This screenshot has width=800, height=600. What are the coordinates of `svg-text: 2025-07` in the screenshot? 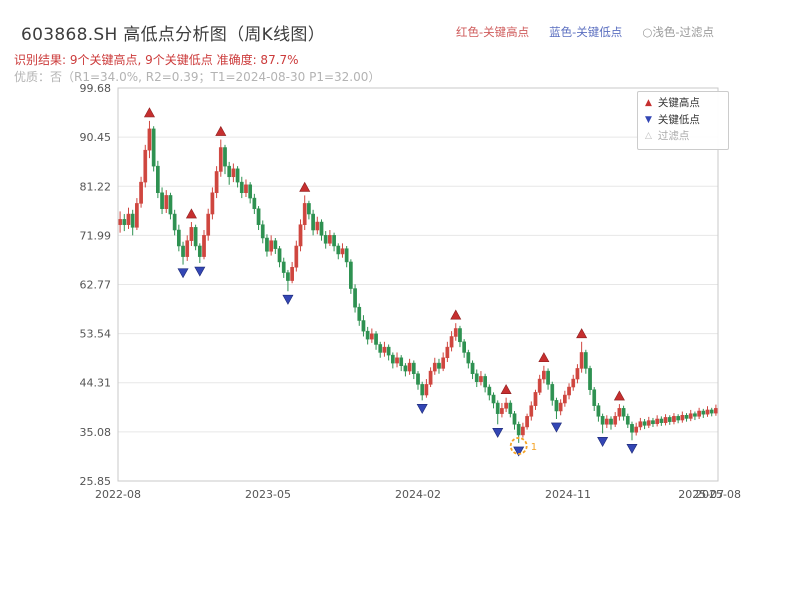 It's located at (701, 494).